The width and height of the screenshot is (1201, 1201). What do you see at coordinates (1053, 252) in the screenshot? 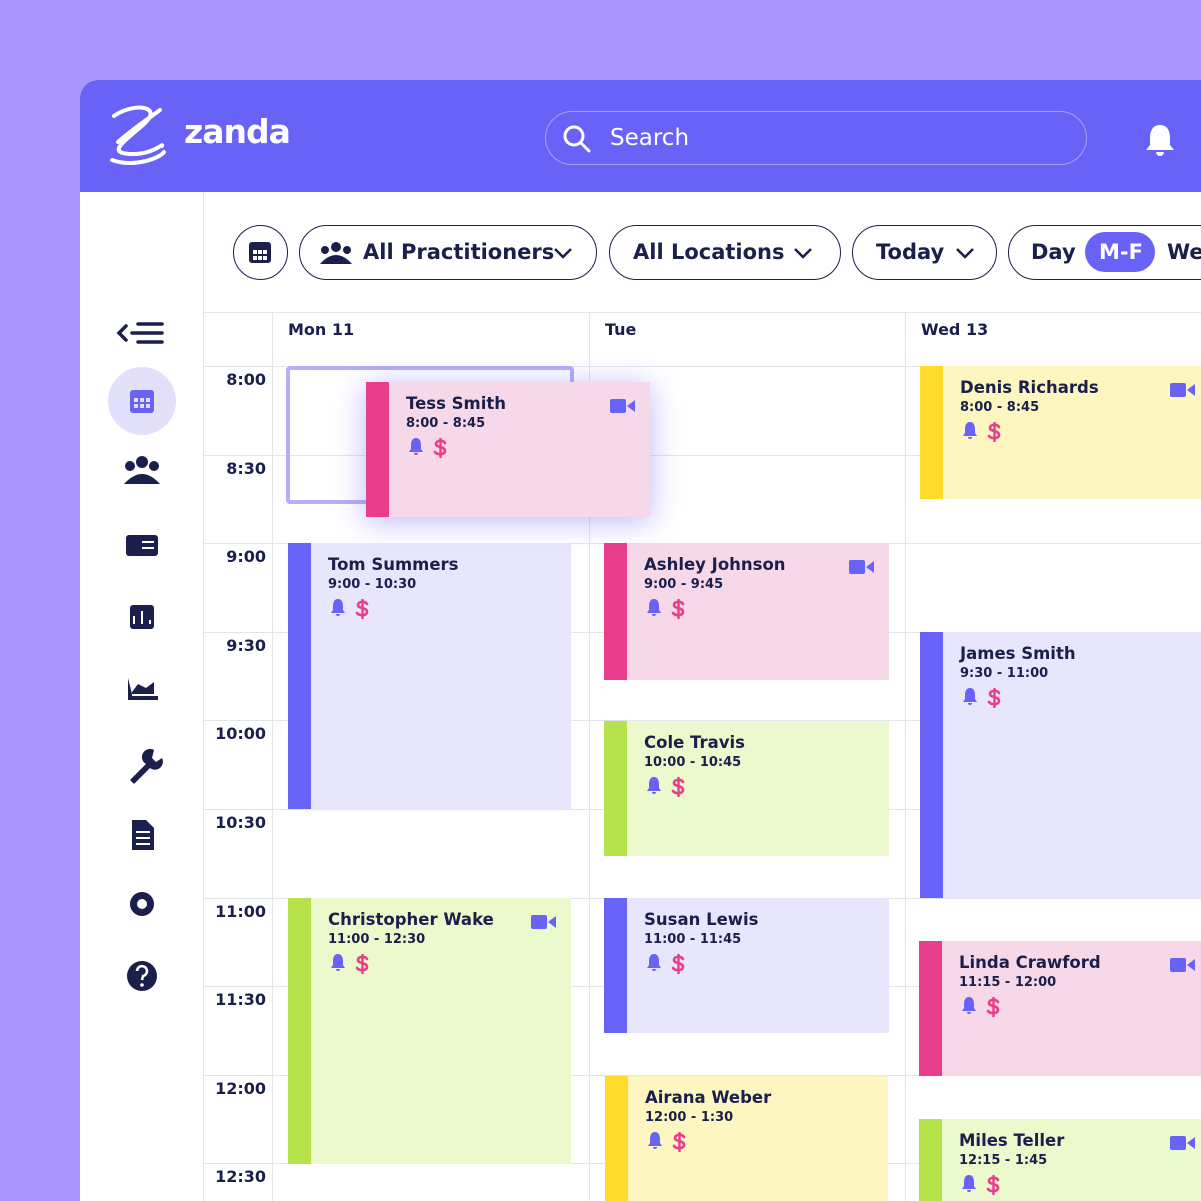
I see `view-day: Day` at bounding box center [1053, 252].